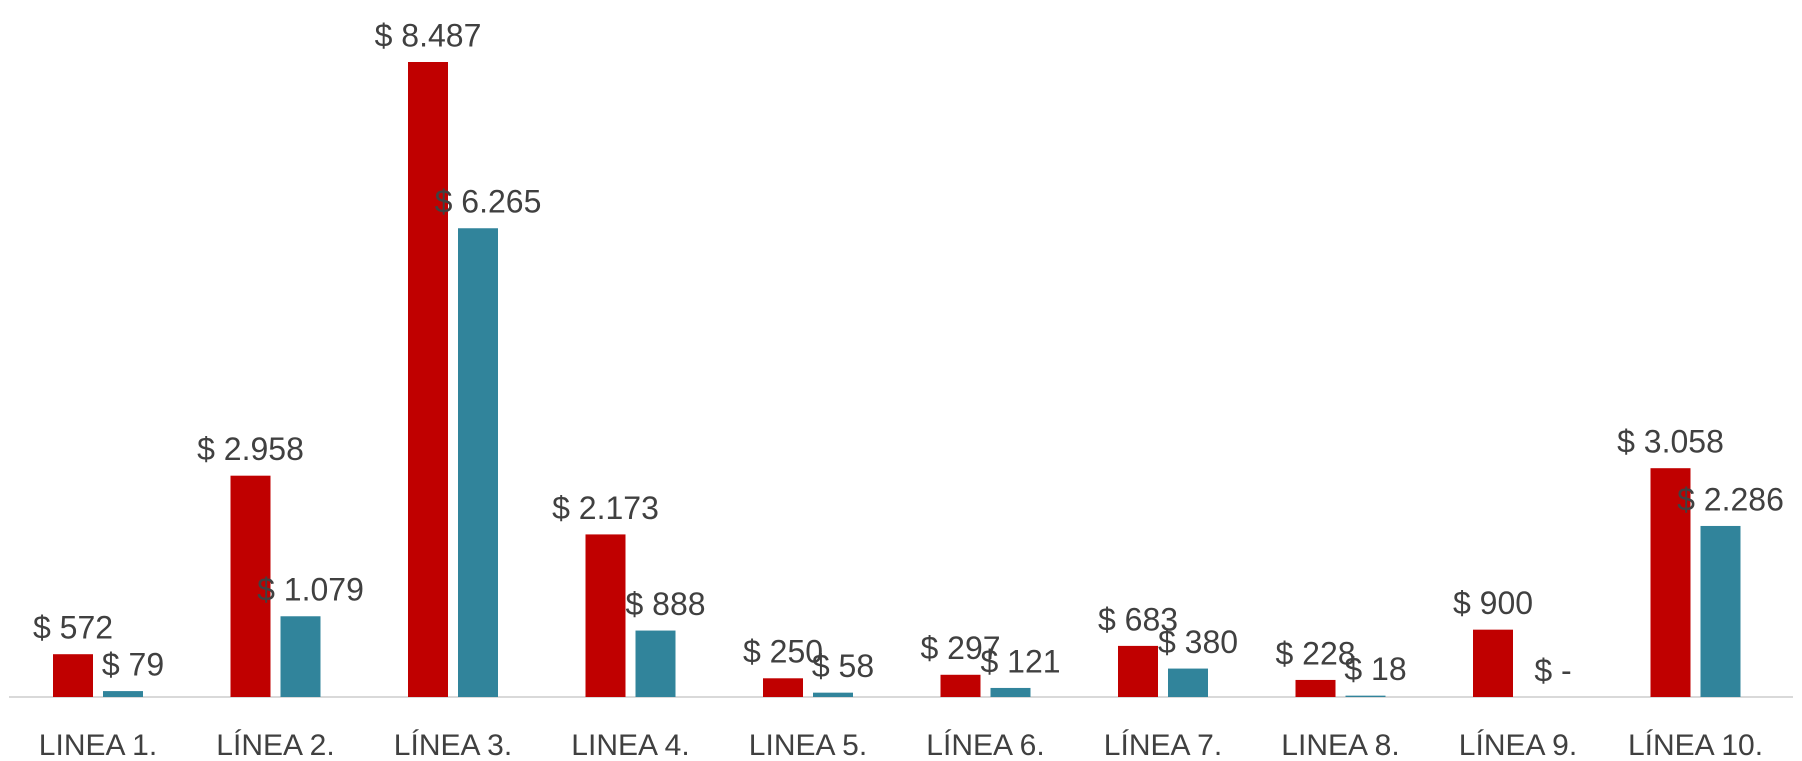  Describe the element at coordinates (960, 648) in the screenshot. I see `data-label: $ 297` at that location.